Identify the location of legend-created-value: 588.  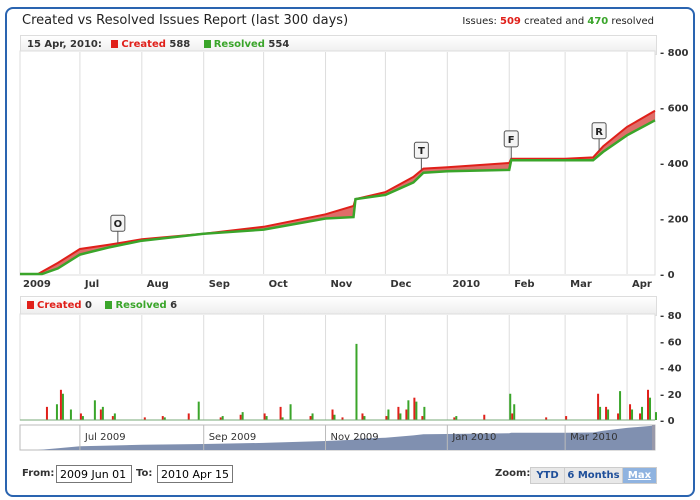
(180, 44).